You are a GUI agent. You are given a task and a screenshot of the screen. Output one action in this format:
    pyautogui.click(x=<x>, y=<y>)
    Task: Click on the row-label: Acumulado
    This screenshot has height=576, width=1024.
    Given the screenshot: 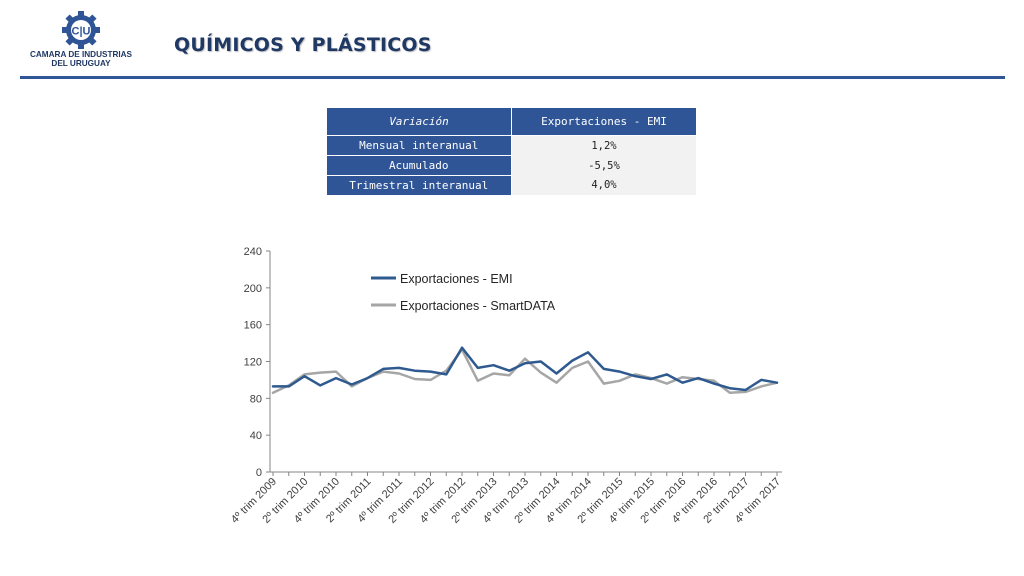 What is the action you would take?
    pyautogui.click(x=419, y=165)
    